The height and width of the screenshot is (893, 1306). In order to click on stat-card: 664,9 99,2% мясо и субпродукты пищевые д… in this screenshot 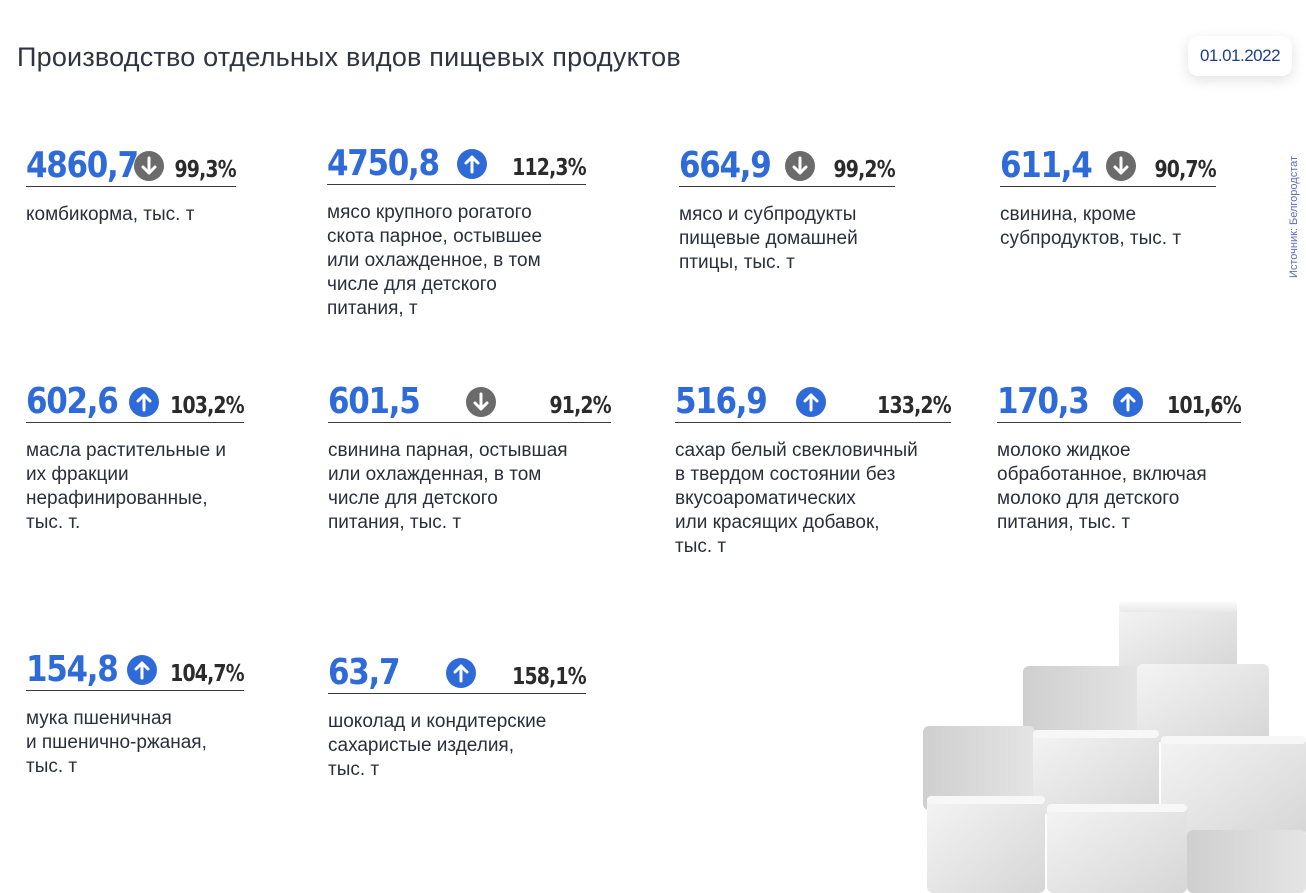, I will do `click(787, 206)`.